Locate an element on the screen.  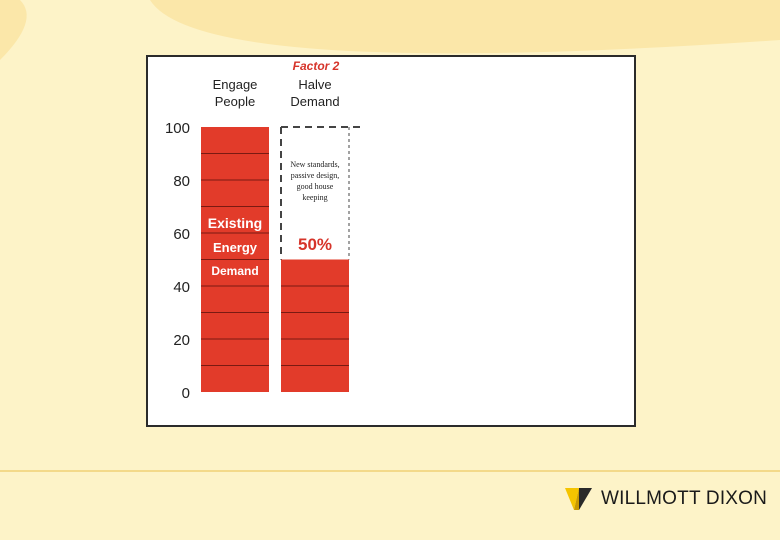
y-tick-label: 0 is located at coordinates (186, 393).